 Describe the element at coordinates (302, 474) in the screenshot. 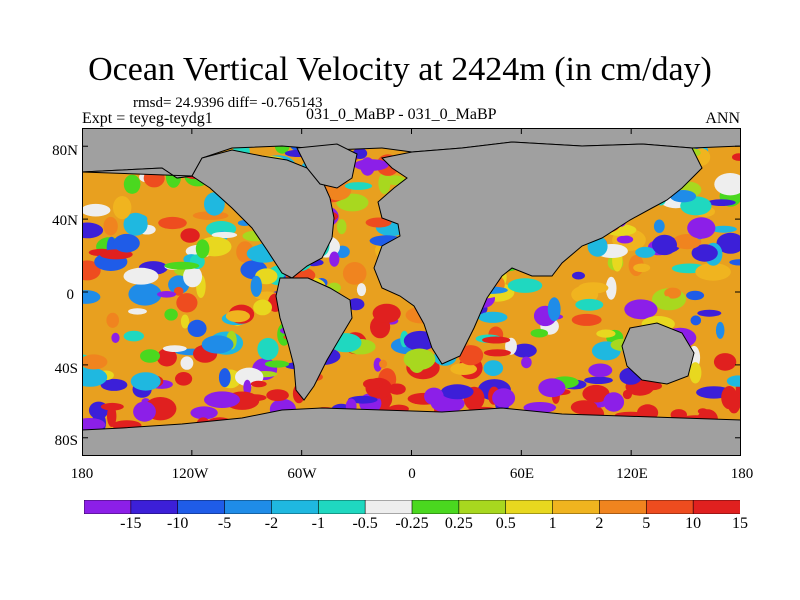

I see `lon-tick-label: 60W` at that location.